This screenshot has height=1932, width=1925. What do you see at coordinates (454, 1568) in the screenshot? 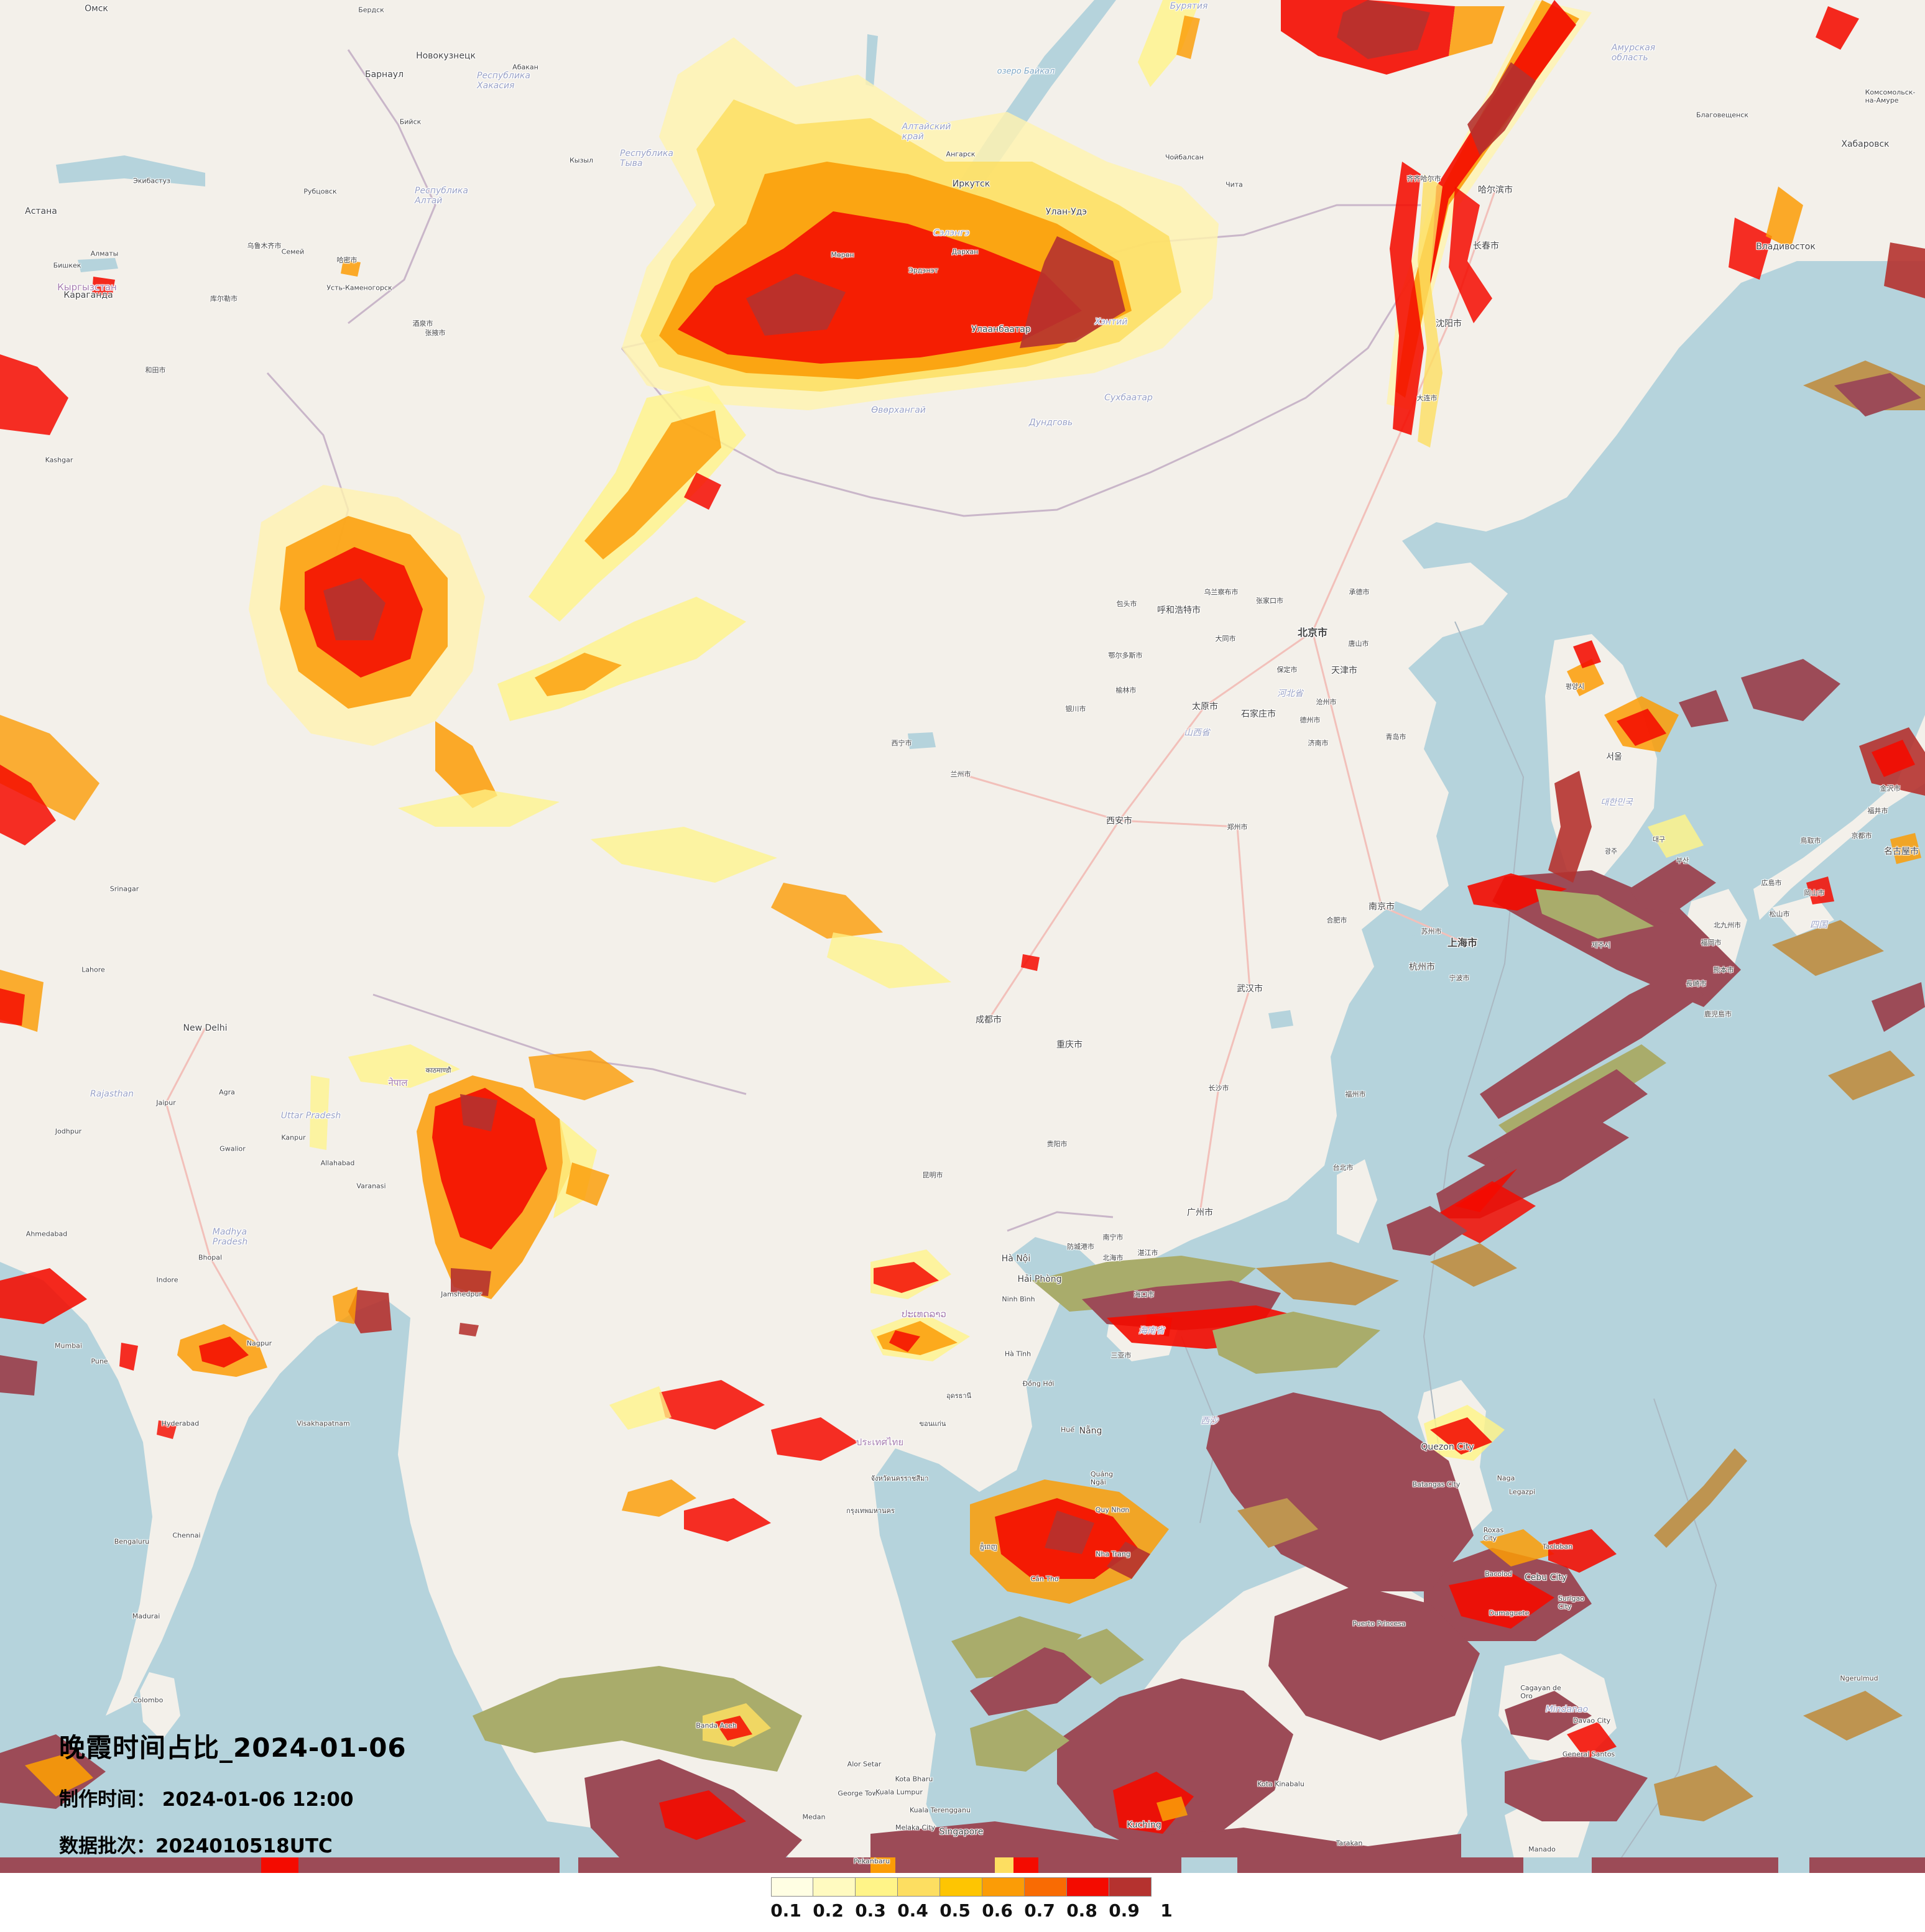
I see `ocean` at bounding box center [454, 1568].